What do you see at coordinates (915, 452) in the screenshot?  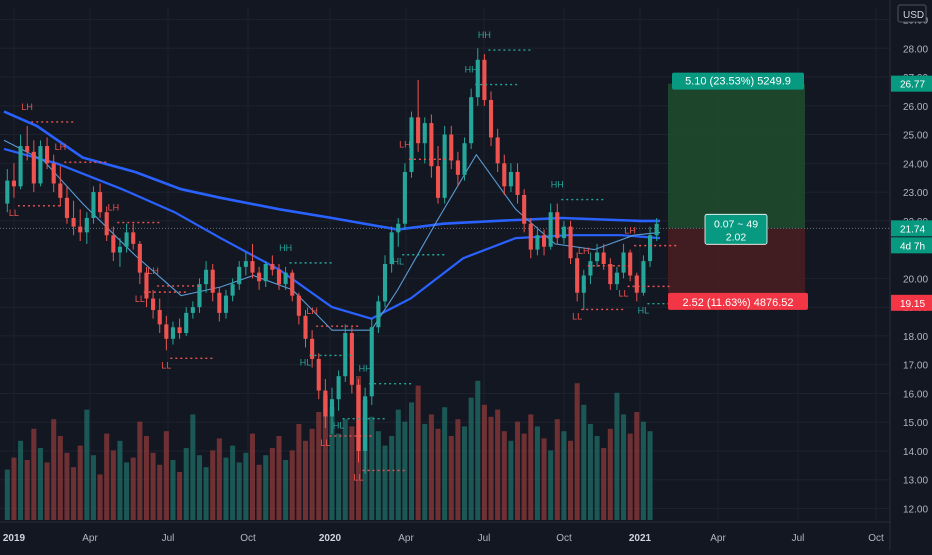 I see `y-tick-label: 14.00` at bounding box center [915, 452].